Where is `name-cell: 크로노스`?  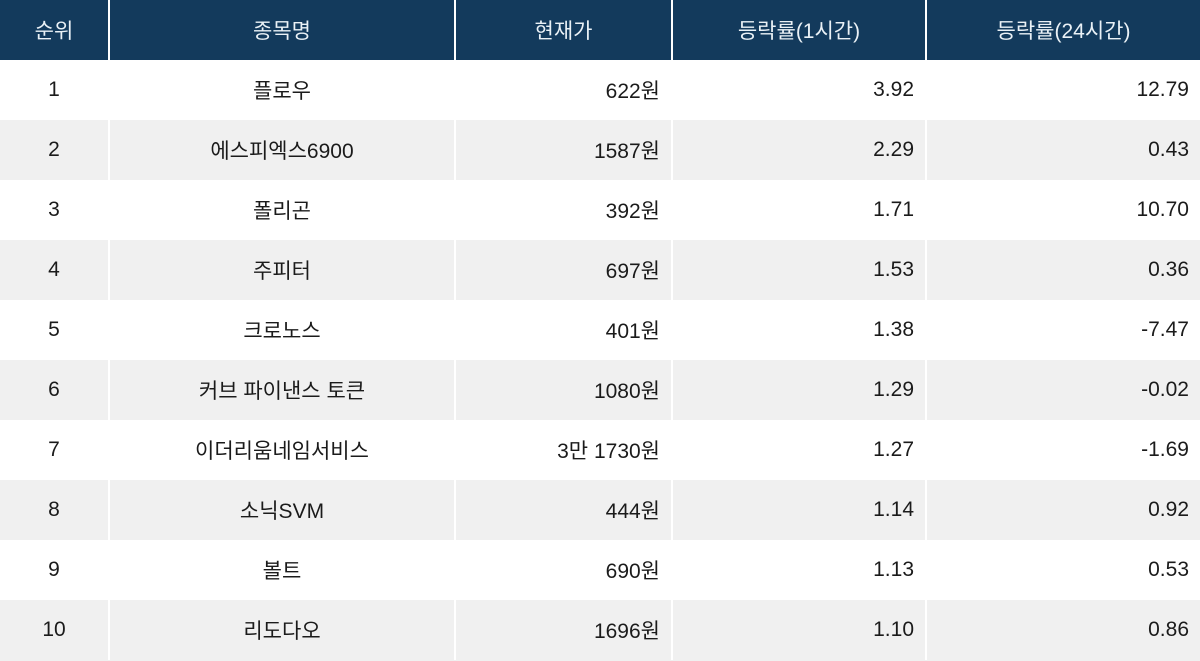 name-cell: 크로노스 is located at coordinates (281, 330).